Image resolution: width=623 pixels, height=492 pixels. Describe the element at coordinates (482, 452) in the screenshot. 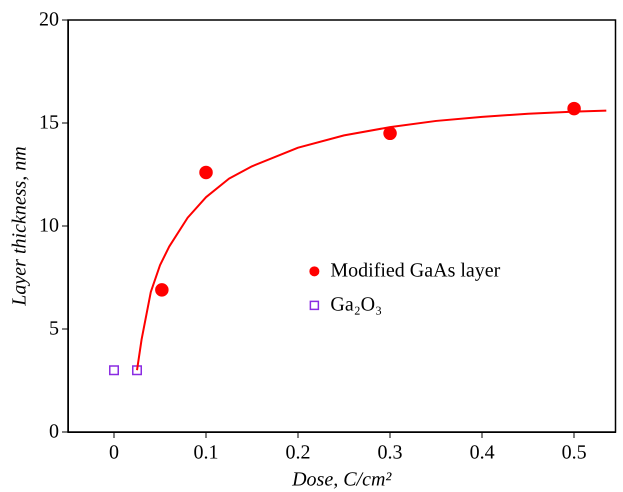

I see `x-tick-label: 0.4` at that location.